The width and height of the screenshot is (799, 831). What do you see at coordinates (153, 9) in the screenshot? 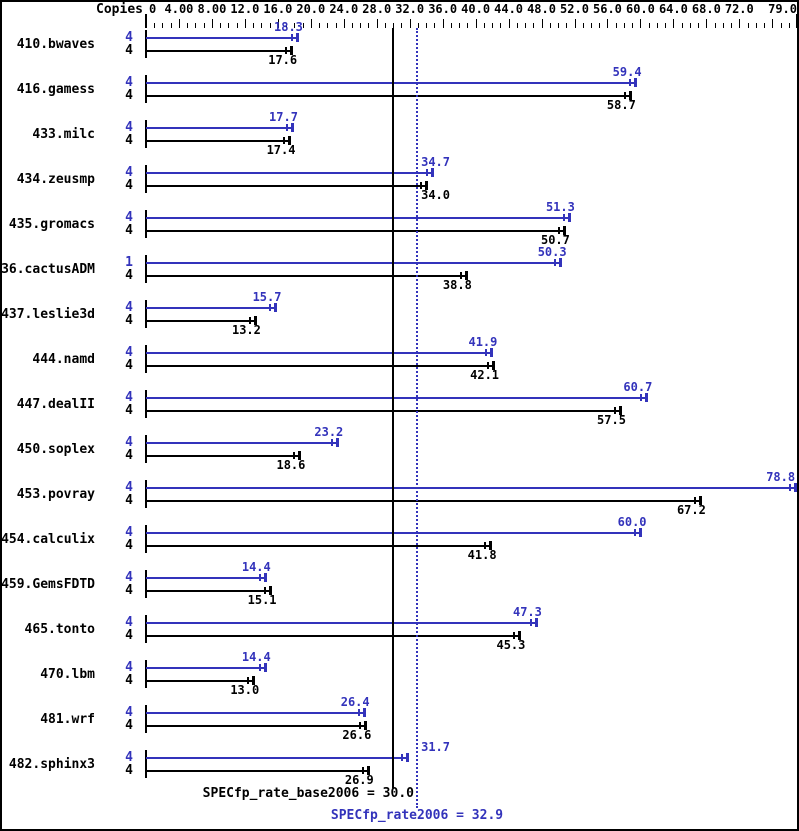
I see `axis-tick-label: 0` at bounding box center [153, 9].